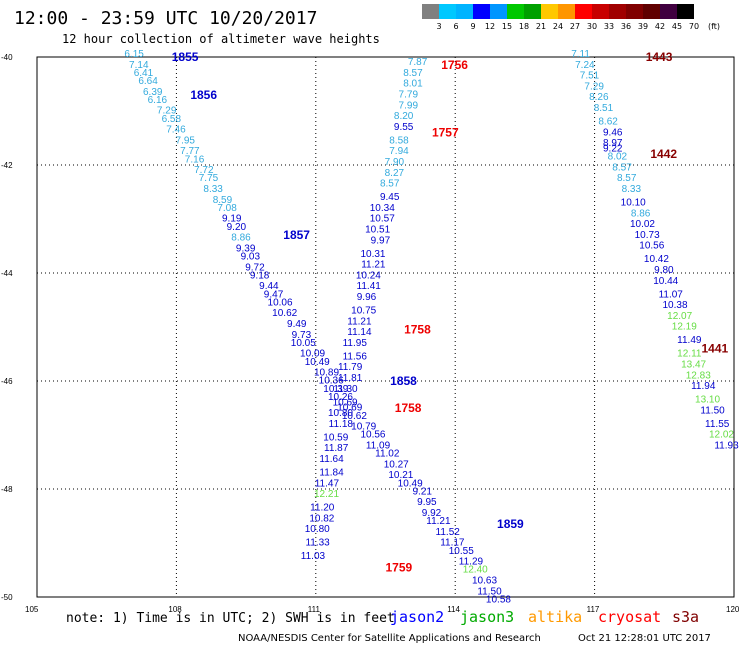 The height and width of the screenshot is (650, 740). Describe the element at coordinates (541, 26) in the screenshot. I see `legend-tick-label: 21` at that location.